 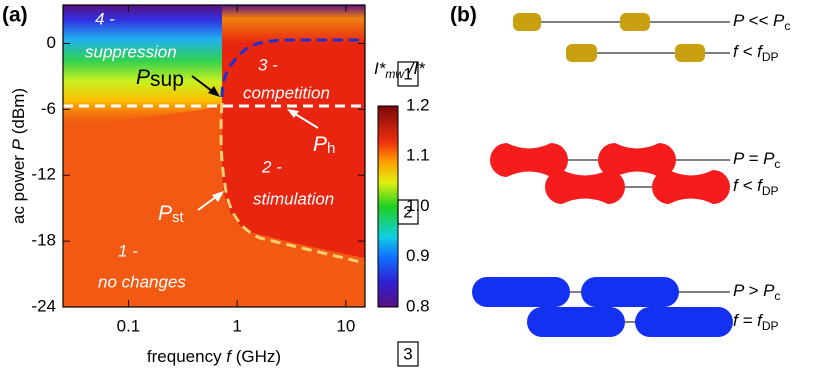 What do you see at coordinates (15, 15) in the screenshot?
I see `panel-label: (a)` at bounding box center [15, 15].